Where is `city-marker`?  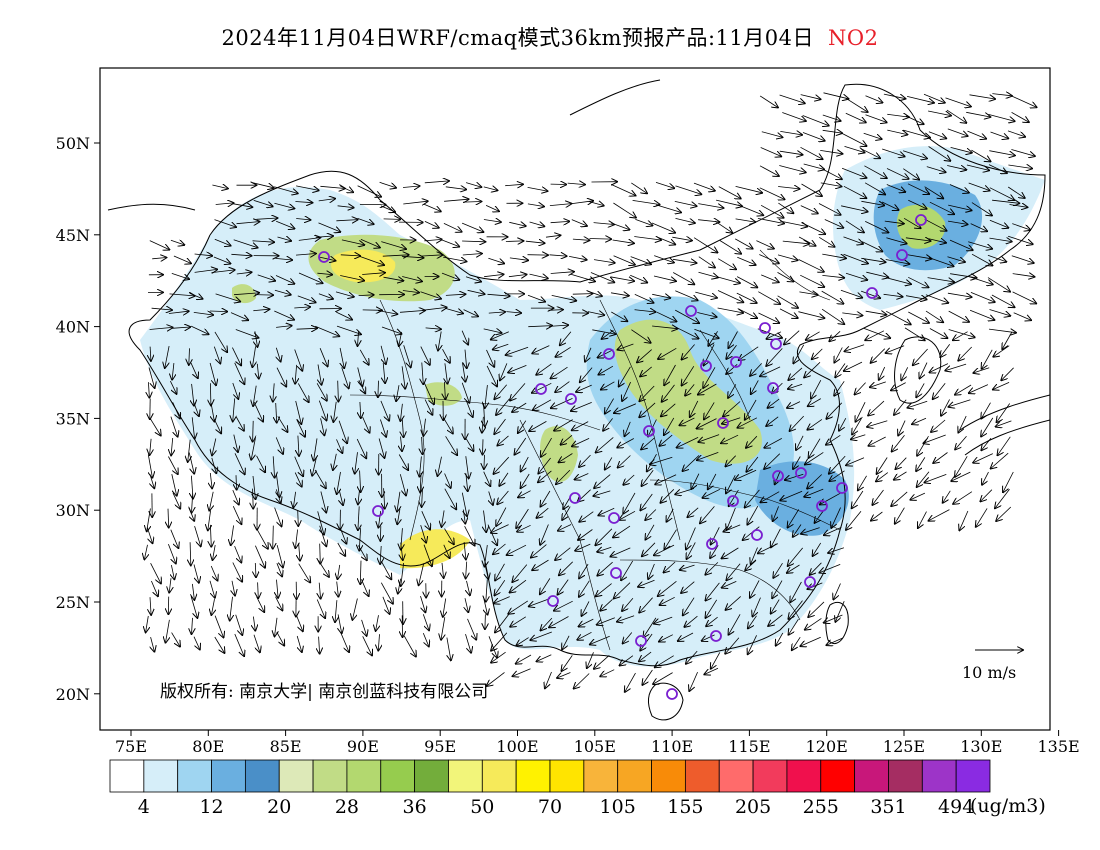 city-marker is located at coordinates (778, 476).